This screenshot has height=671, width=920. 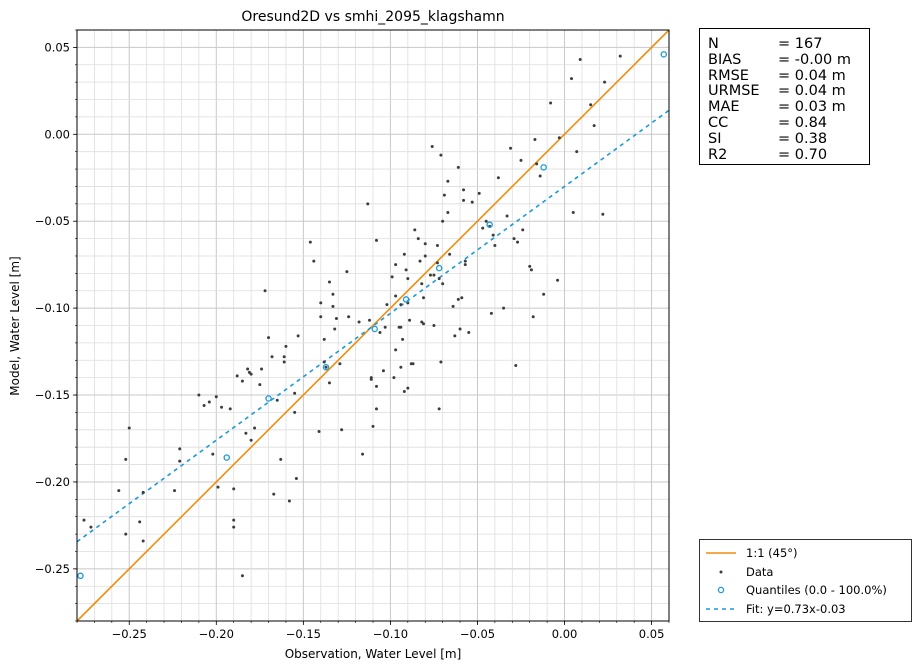 What do you see at coordinates (807, 553) in the screenshot?
I see `legend-entry: 1:1 (45°)` at bounding box center [807, 553].